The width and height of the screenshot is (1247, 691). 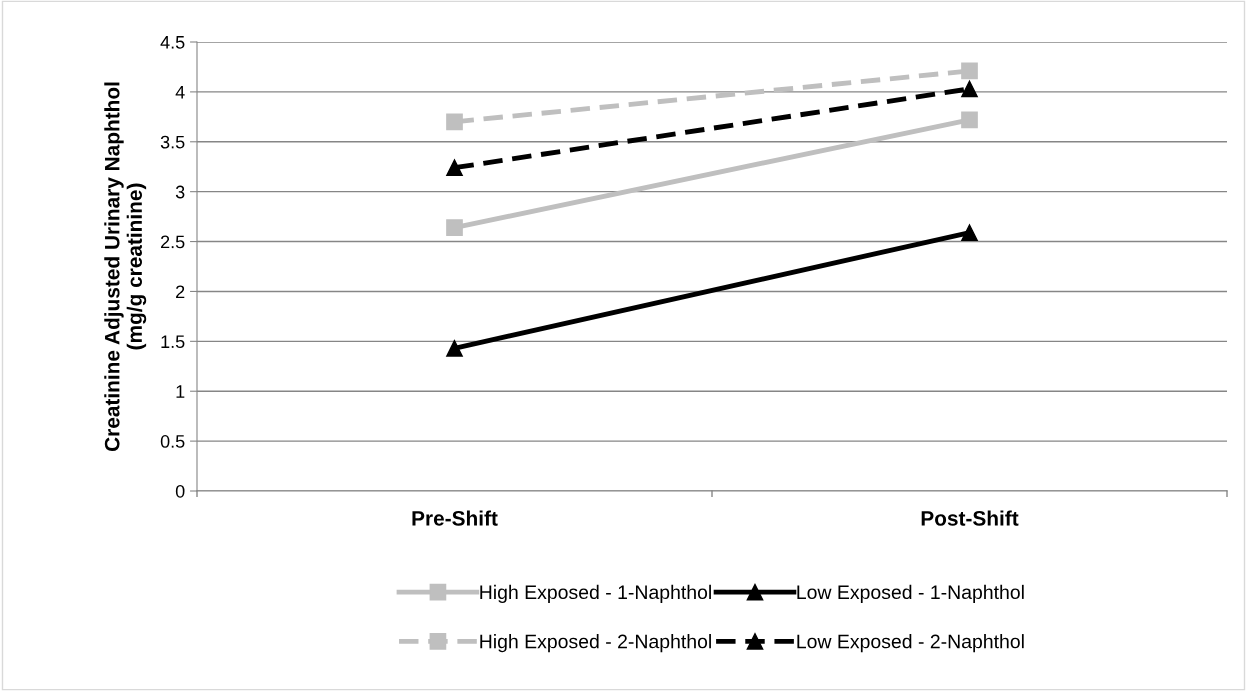 What do you see at coordinates (125, 267) in the screenshot?
I see `y-axis-title: Creatinine Adjusted Urinary Naphthol (mg/g creatinine)` at bounding box center [125, 267].